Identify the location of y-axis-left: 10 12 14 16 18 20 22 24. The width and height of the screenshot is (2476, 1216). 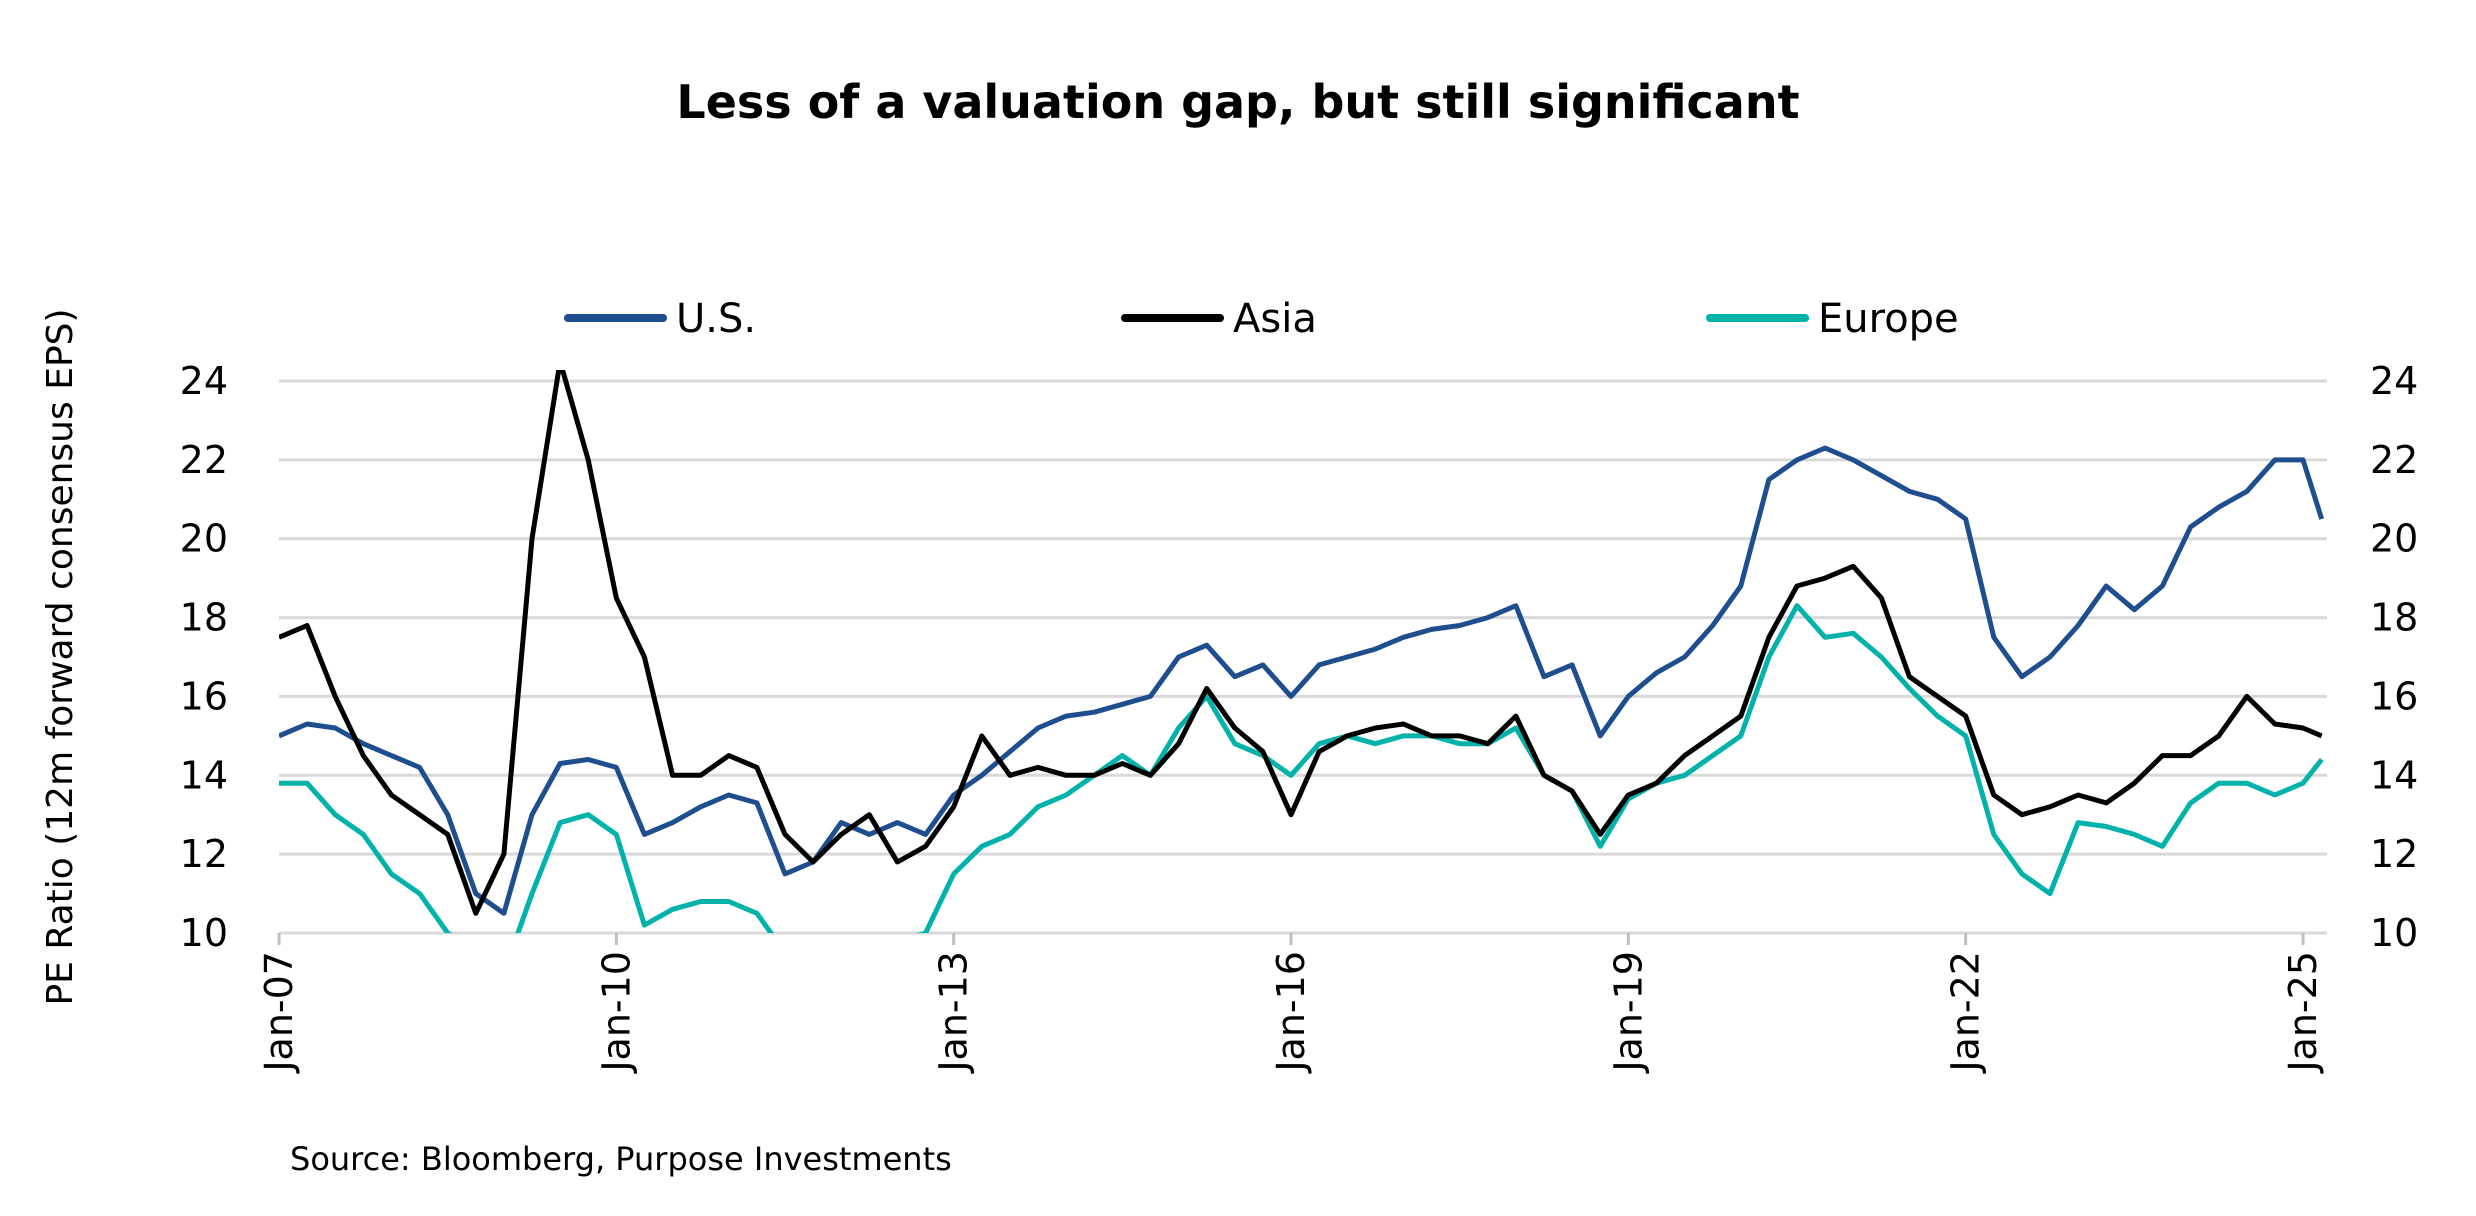
(204, 657).